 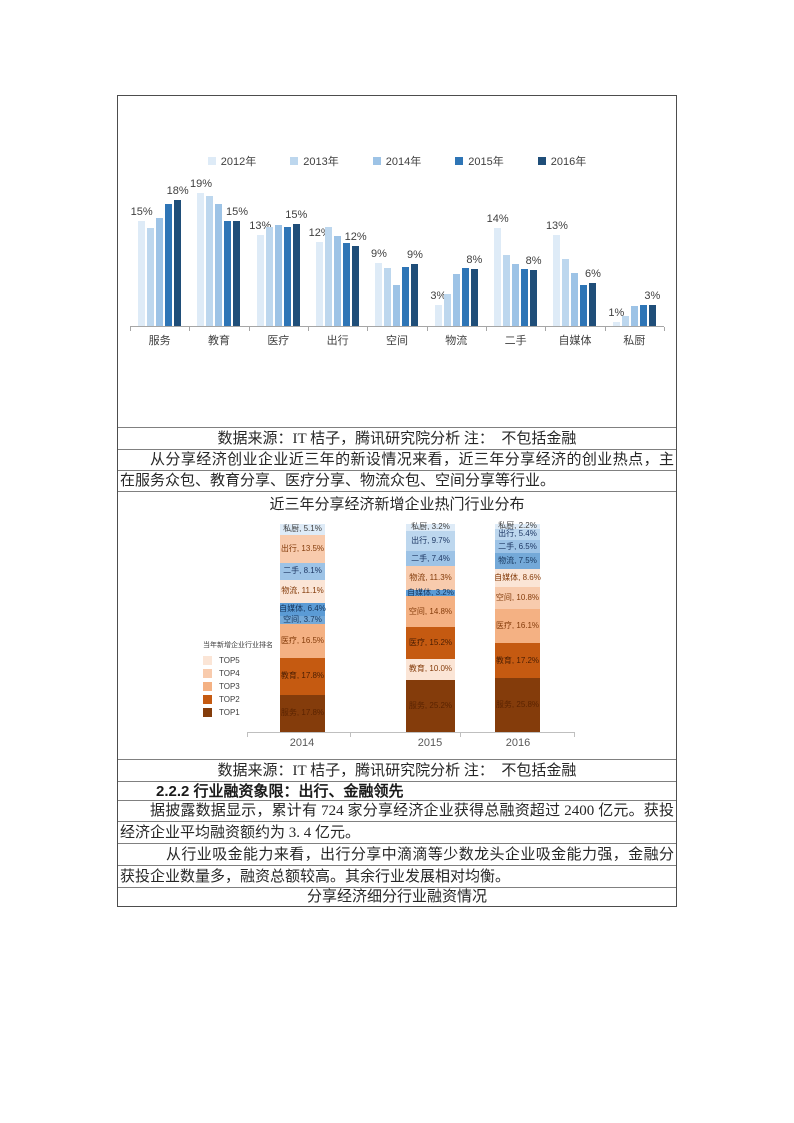 I want to click on stack-segment: 物流, 7.5%, so click(x=517, y=561).